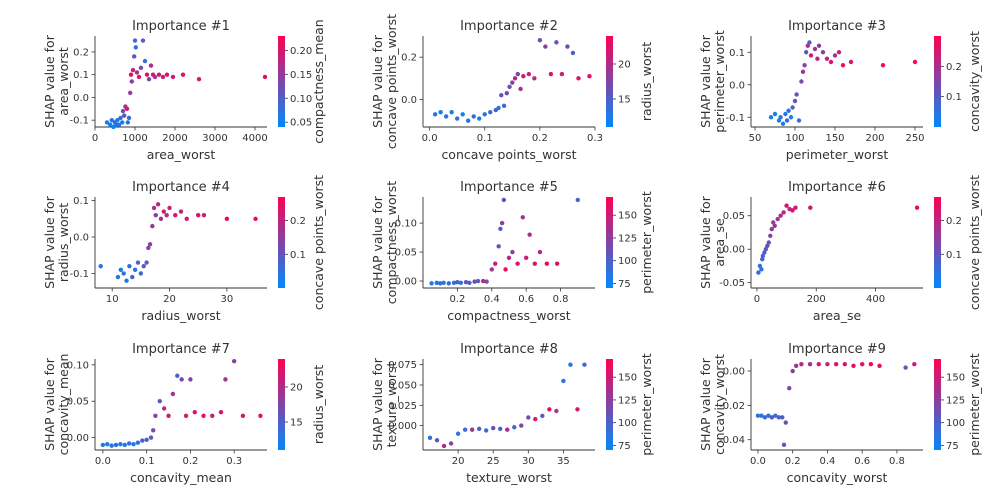 The width and height of the screenshot is (1008, 504). Describe the element at coordinates (793, 461) in the screenshot. I see `x-tick-label: 0.2` at that location.